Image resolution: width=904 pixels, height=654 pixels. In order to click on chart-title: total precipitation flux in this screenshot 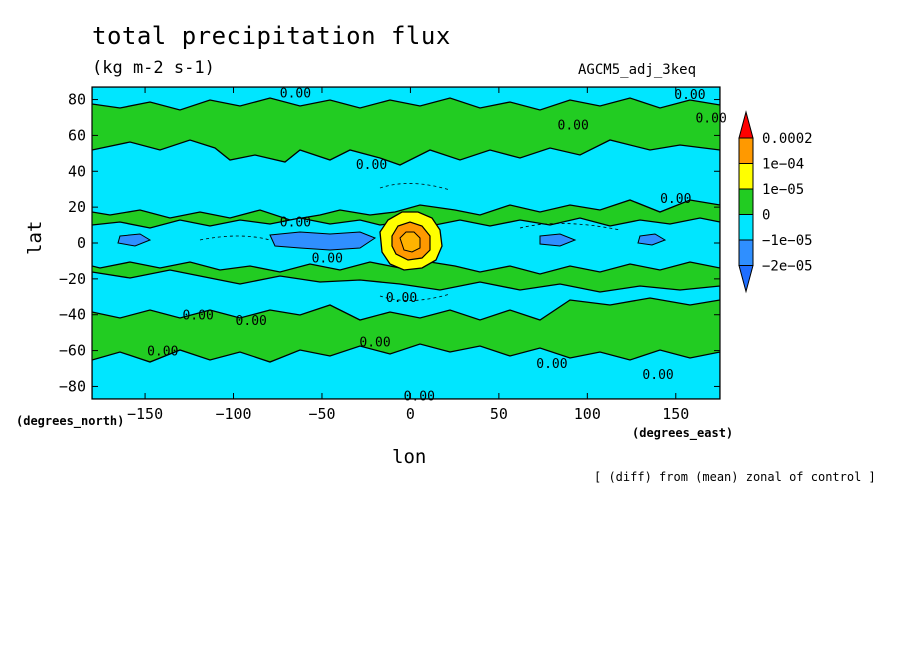, I will do `click(271, 36)`.